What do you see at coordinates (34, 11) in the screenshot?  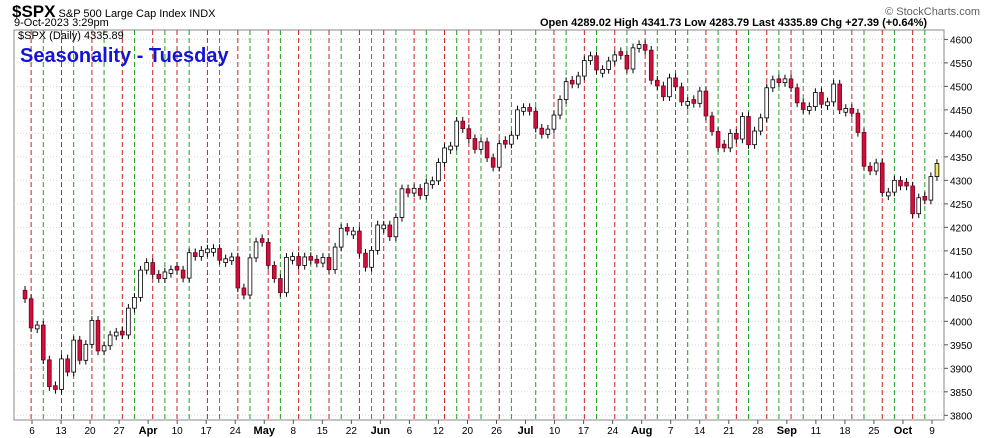 I see `symbol: $SPX` at bounding box center [34, 11].